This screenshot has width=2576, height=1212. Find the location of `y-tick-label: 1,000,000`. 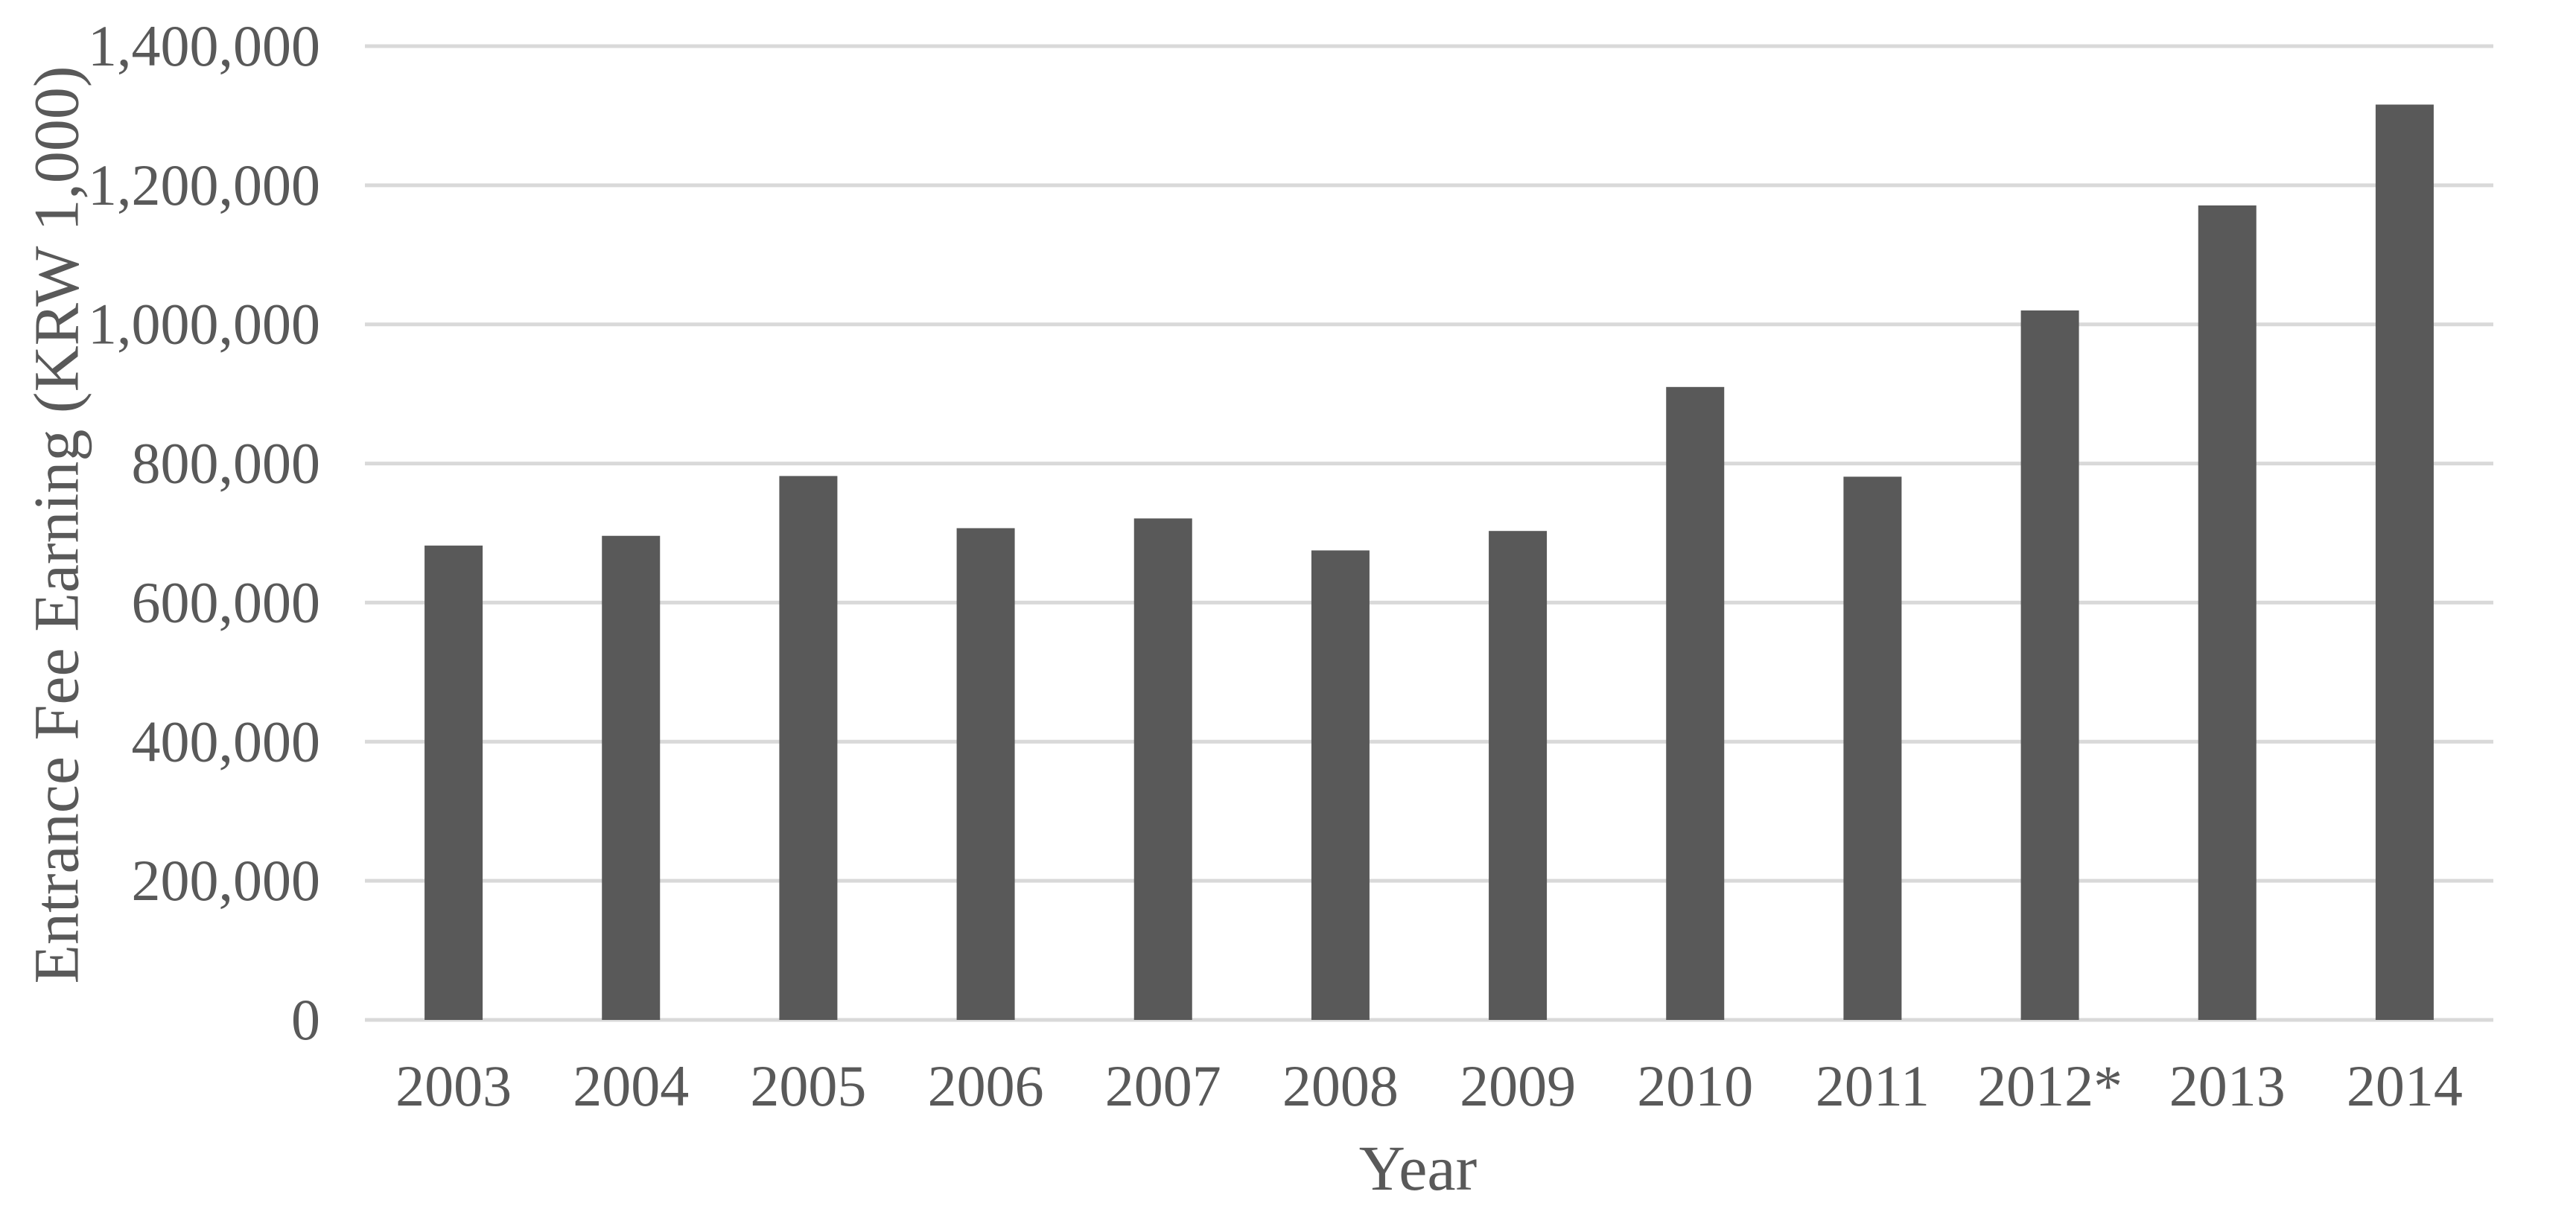

y-tick-label: 1,000,000 is located at coordinates (204, 324).